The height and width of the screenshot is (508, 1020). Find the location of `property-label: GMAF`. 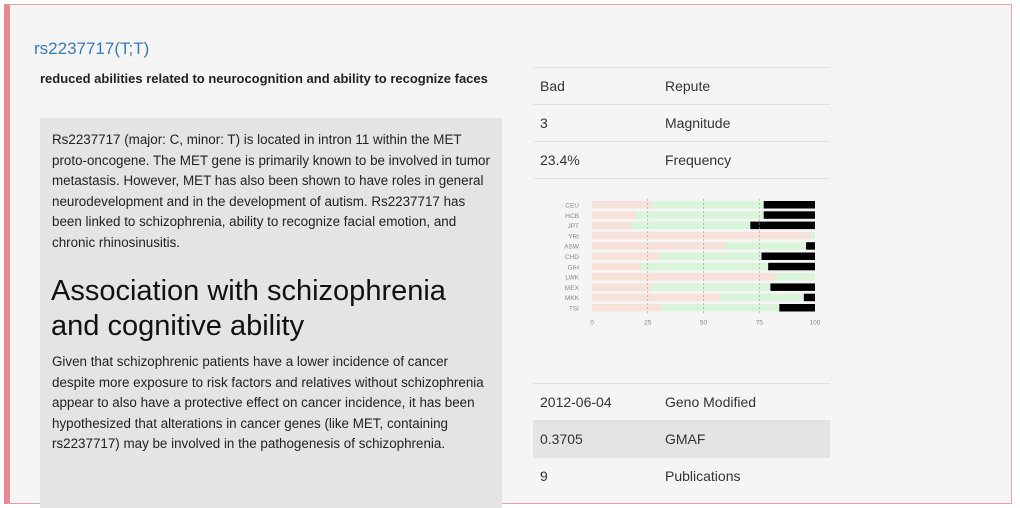

property-label: GMAF is located at coordinates (685, 439).